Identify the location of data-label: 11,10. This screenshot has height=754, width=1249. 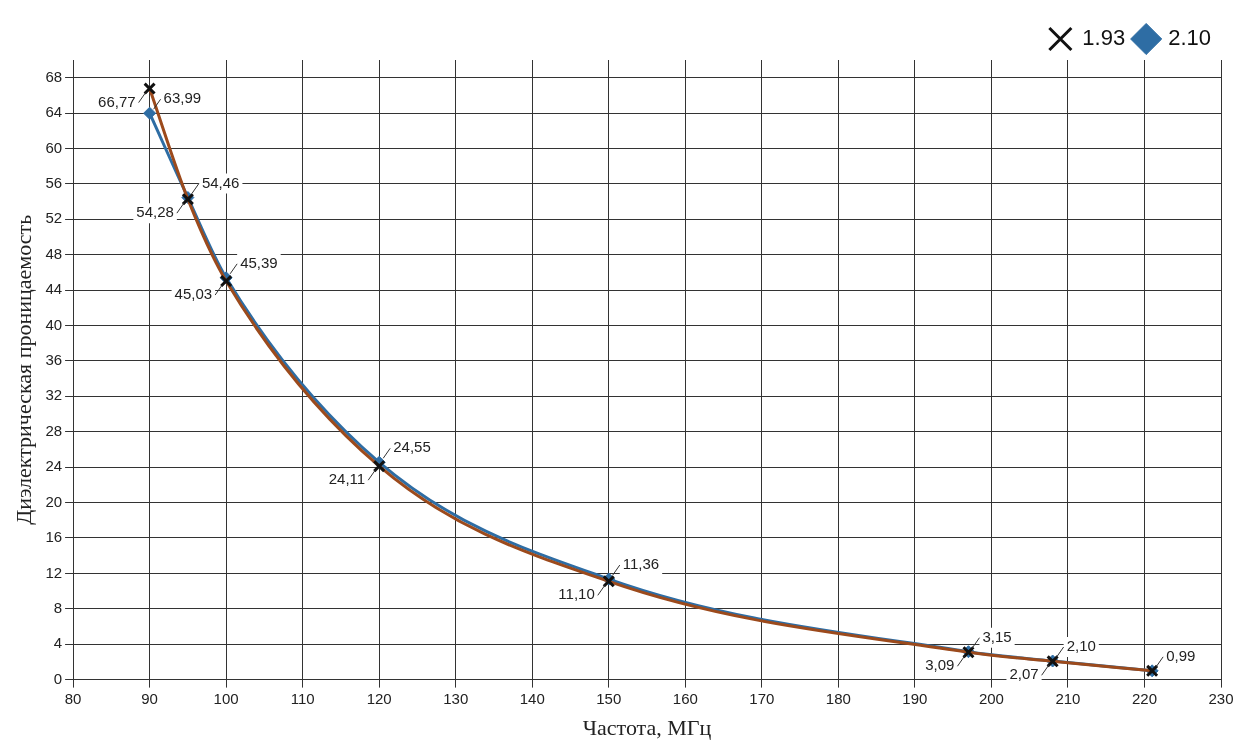
(576, 594).